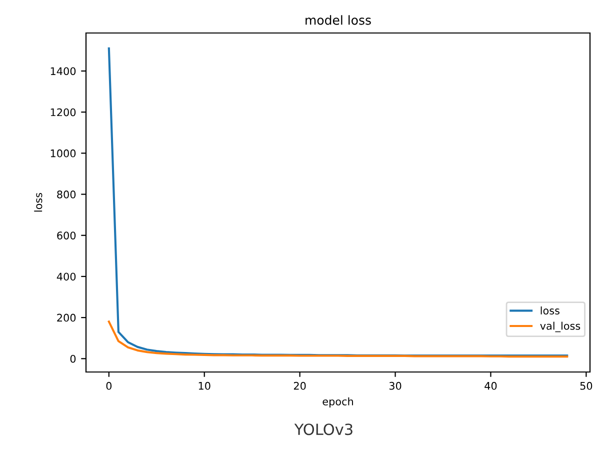 The width and height of the screenshot is (600, 451). Describe the element at coordinates (204, 386) in the screenshot. I see `x-tick-label: 10` at that location.